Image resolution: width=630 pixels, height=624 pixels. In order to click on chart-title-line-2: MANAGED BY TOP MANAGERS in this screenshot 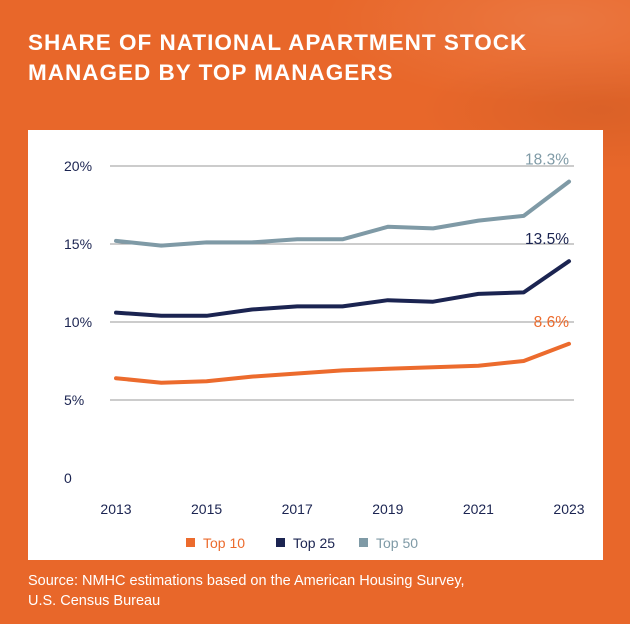, I will do `click(211, 72)`.